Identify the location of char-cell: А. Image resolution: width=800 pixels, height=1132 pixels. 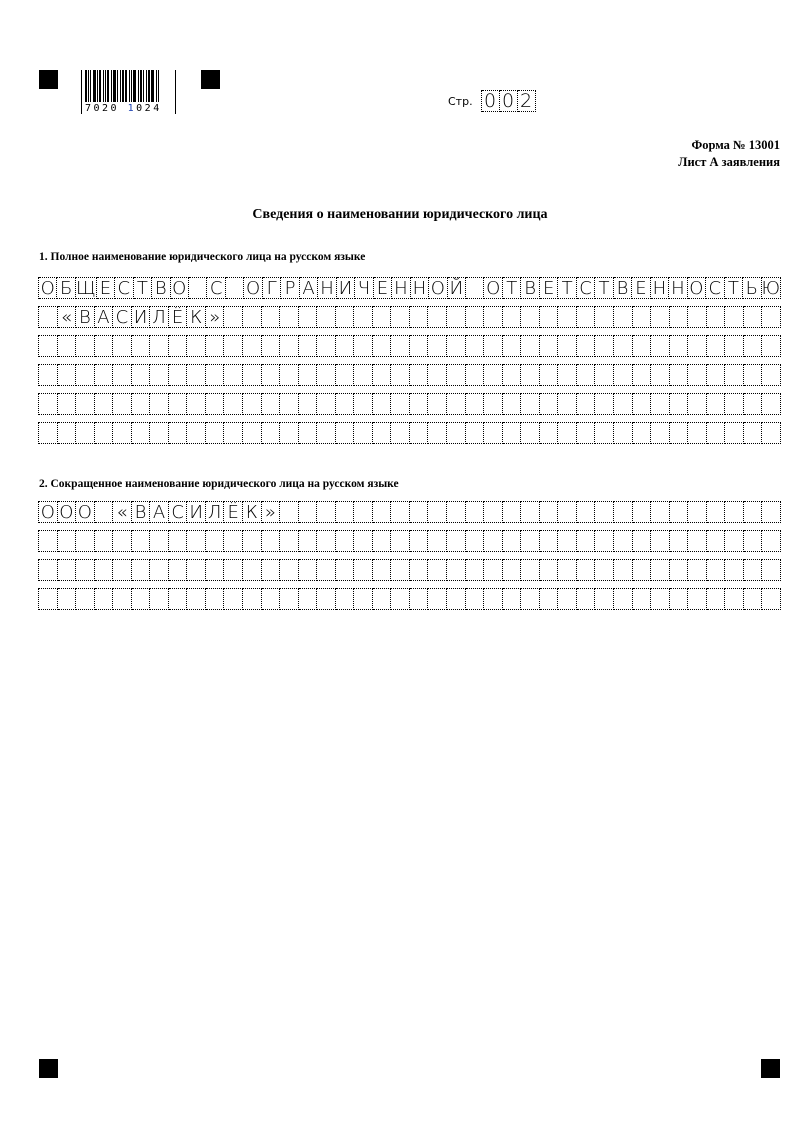
(159, 512).